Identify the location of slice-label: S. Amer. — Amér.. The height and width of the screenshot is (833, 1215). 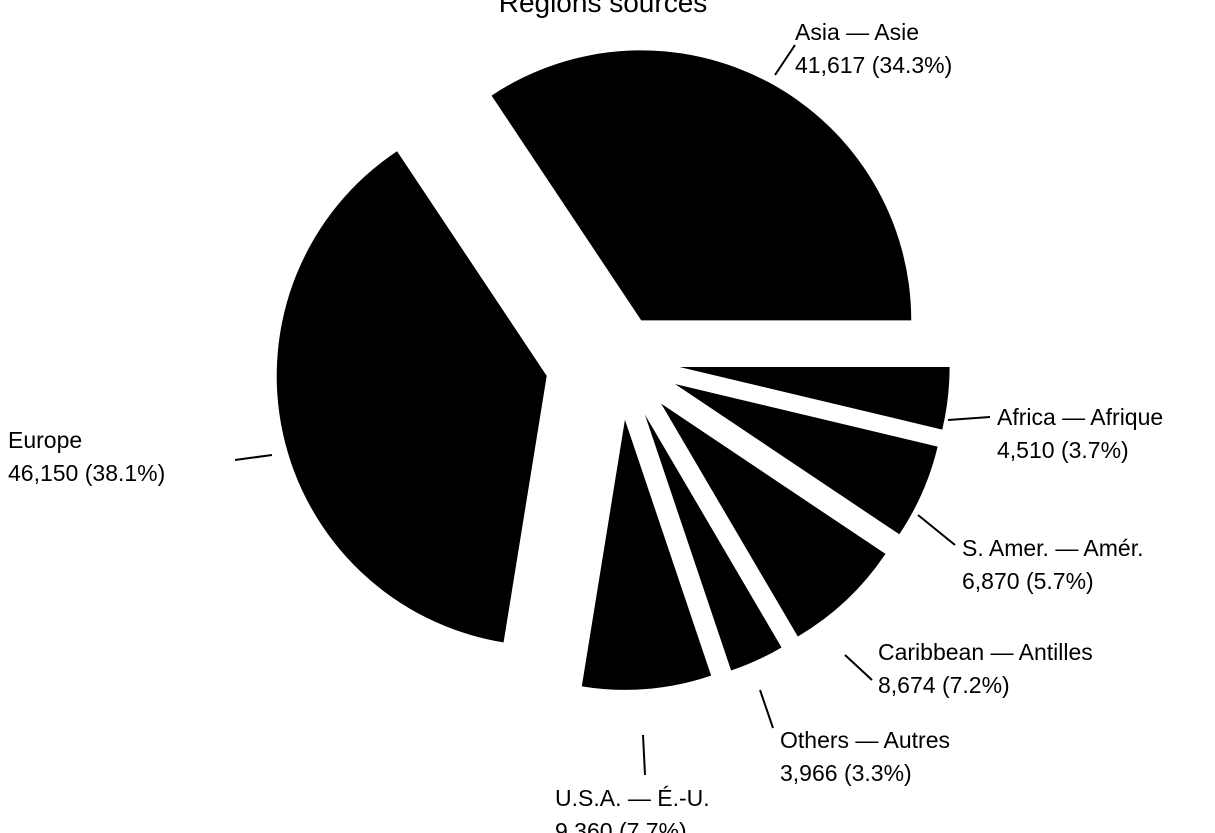
(1053, 548).